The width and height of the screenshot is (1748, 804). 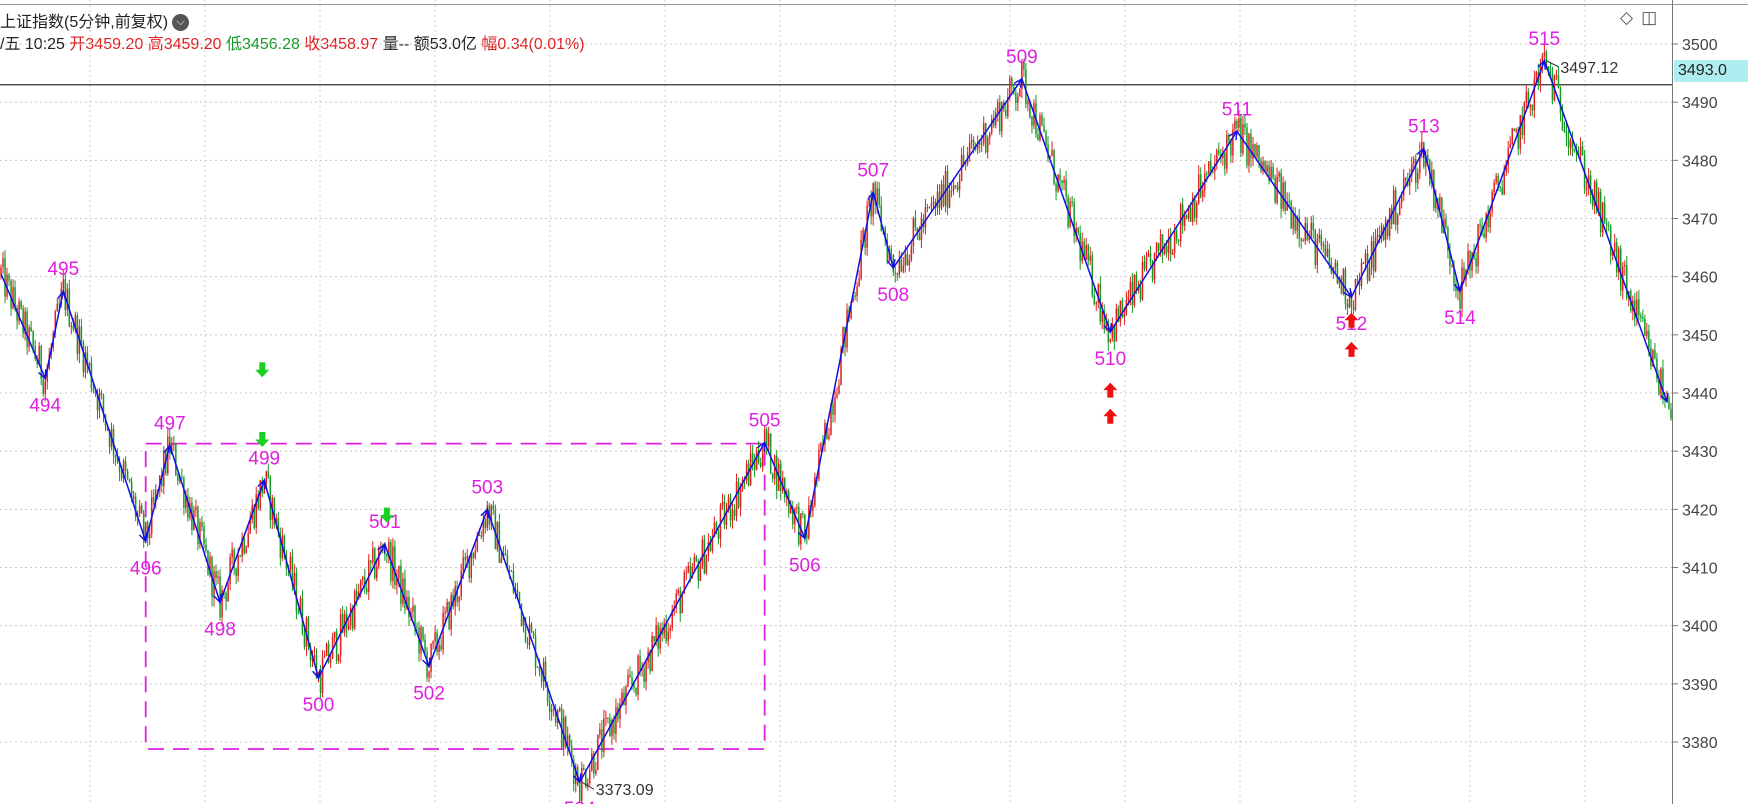 I want to click on y-tick-label: 3380, so click(x=1700, y=743).